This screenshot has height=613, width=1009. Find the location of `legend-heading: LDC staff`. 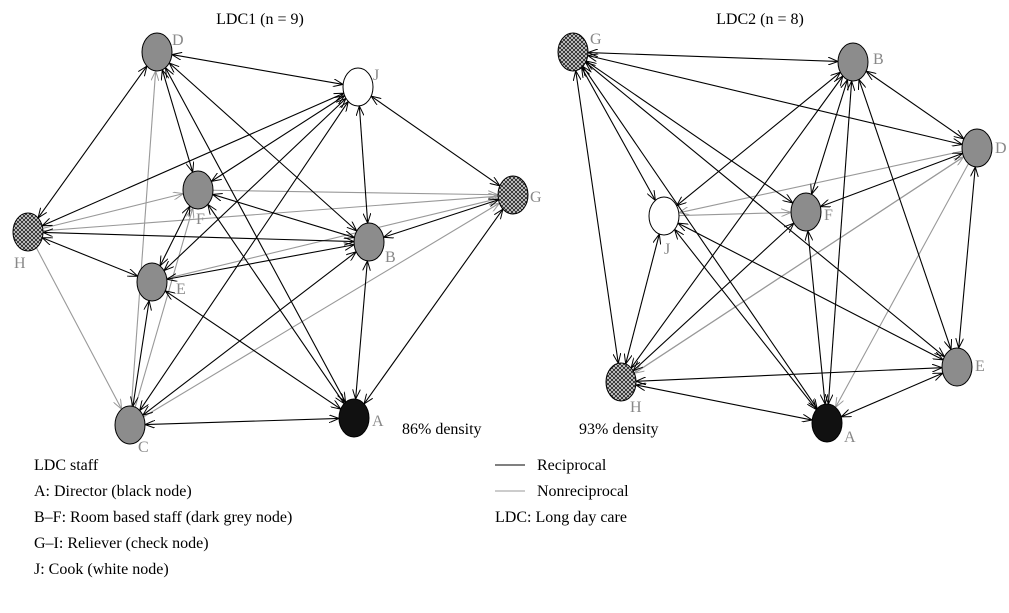

legend-heading: LDC staff is located at coordinates (66, 465).